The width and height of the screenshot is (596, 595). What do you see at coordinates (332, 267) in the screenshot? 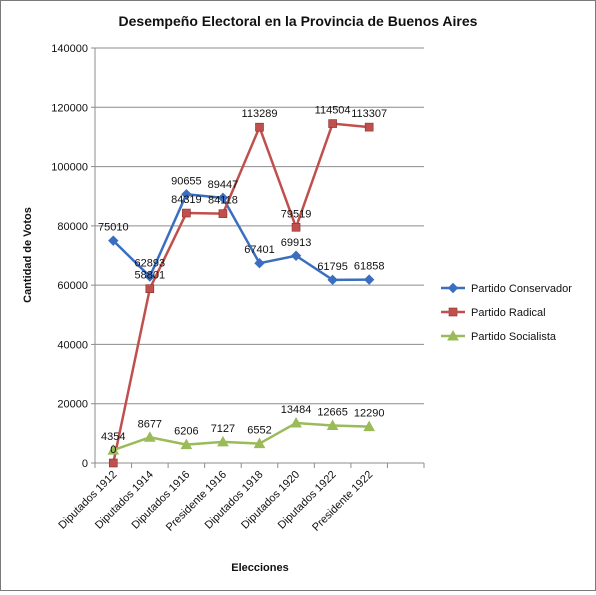
I see `data-label: 61795` at bounding box center [332, 267].